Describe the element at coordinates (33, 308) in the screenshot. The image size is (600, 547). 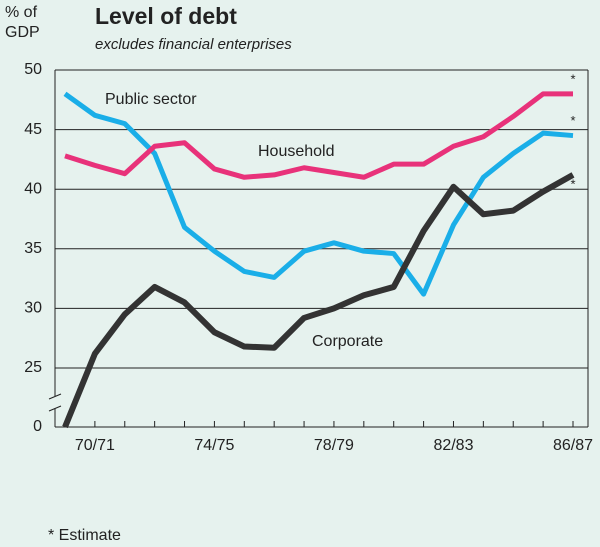
I see `y-tick-label: 30` at that location.